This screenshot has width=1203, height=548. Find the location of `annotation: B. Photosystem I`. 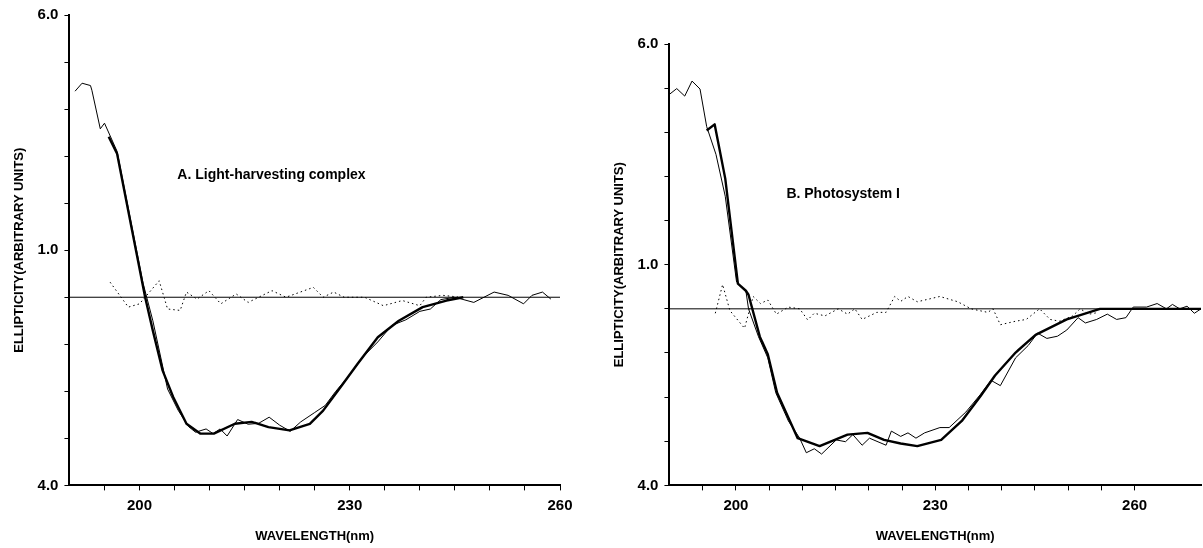

annotation: B. Photosystem I is located at coordinates (843, 192).